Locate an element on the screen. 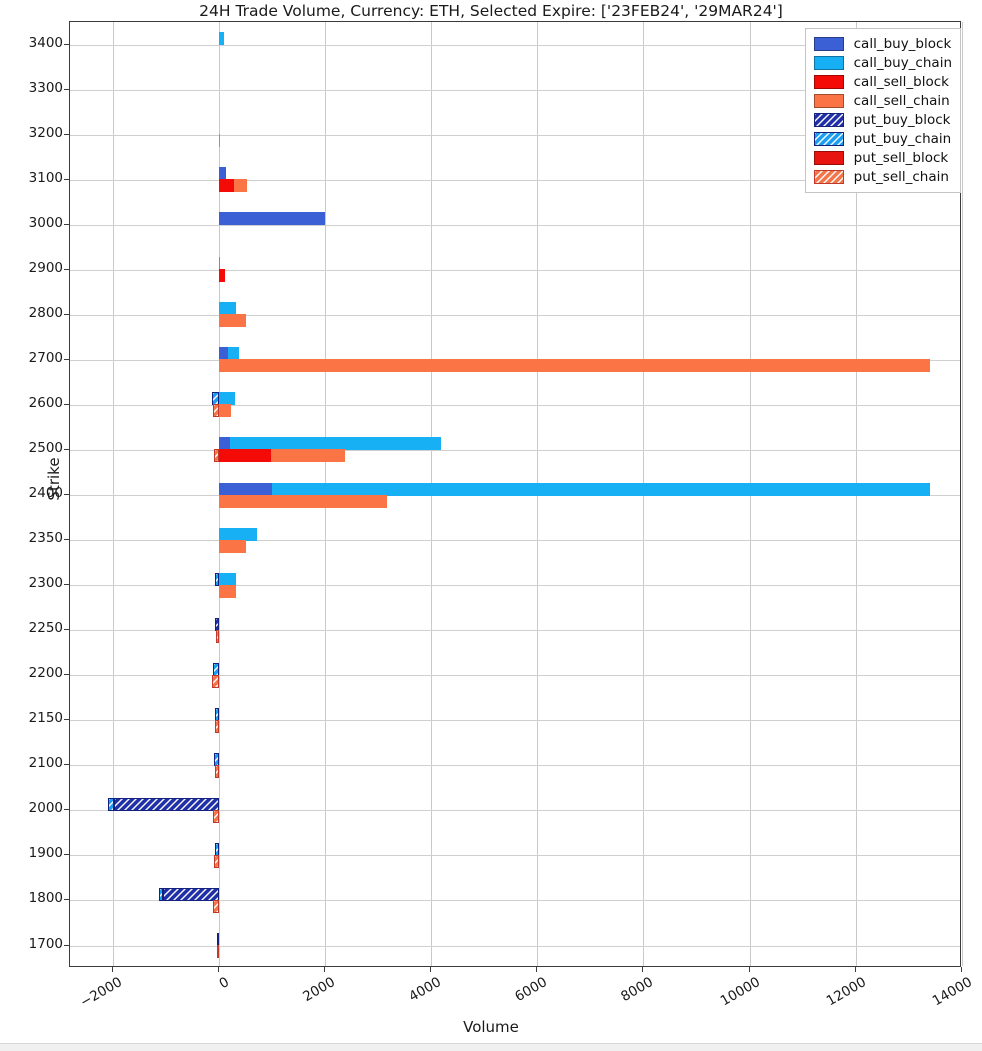  legend-swatch-put_buy_block is located at coordinates (828, 119).